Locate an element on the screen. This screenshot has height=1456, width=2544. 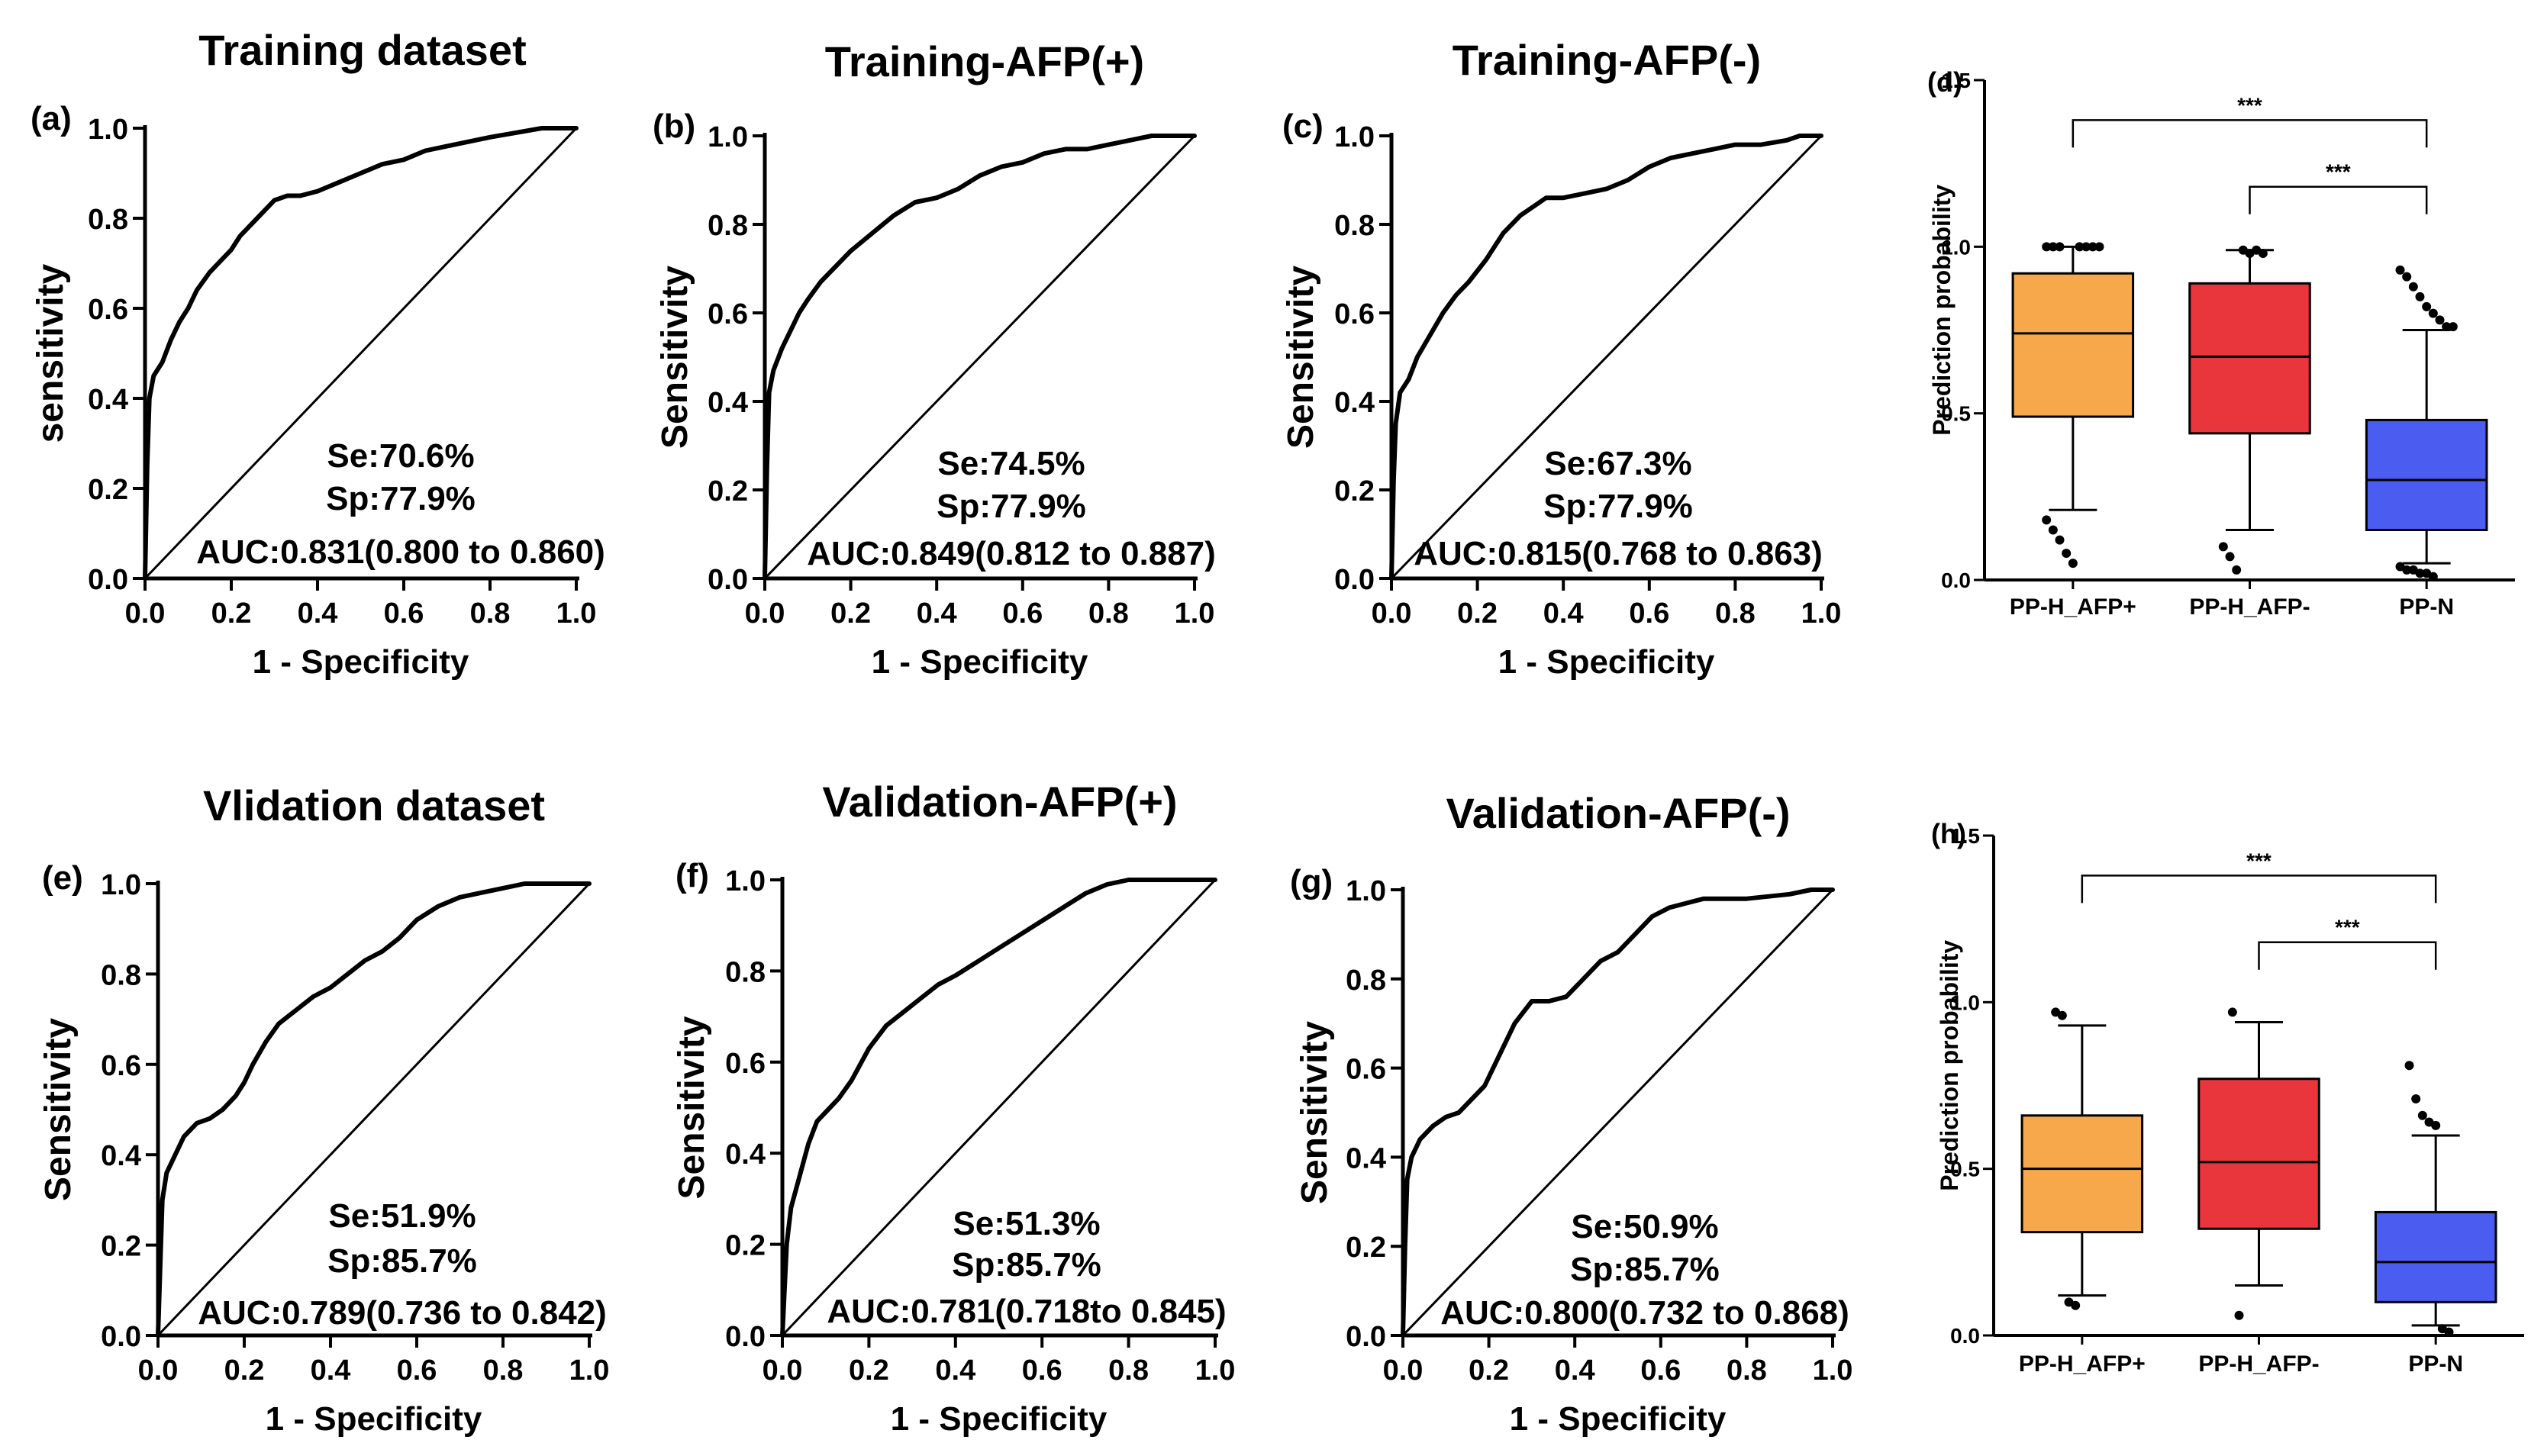
stat-label: Se:74.5% is located at coordinates (1011, 463).